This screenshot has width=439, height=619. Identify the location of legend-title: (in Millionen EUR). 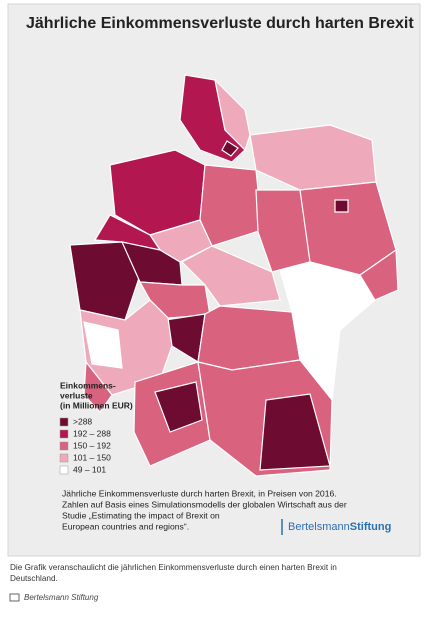
(96, 405).